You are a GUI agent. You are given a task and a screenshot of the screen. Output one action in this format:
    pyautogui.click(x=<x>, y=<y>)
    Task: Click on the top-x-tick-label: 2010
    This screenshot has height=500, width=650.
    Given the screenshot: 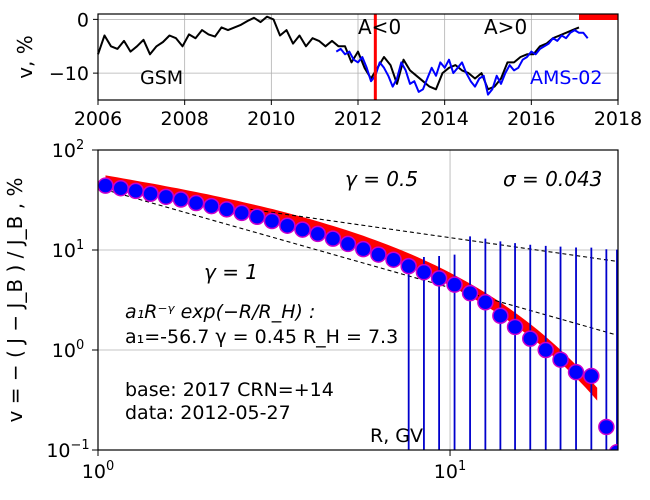 What is the action you would take?
    pyautogui.click(x=271, y=119)
    